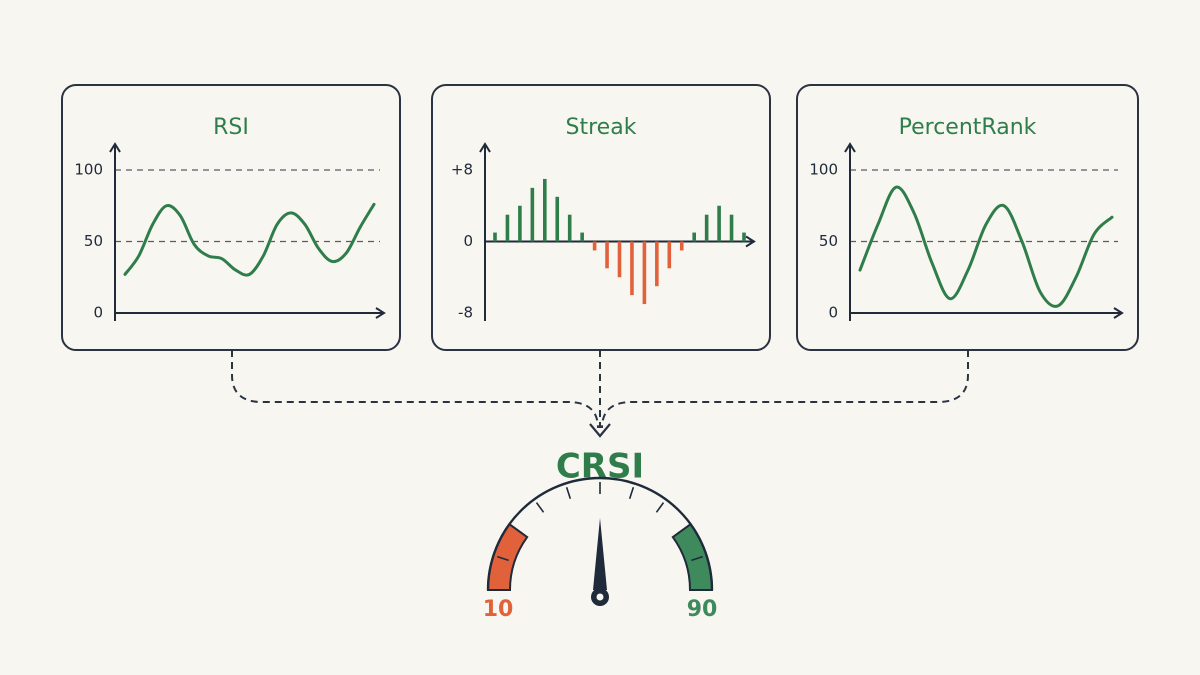 The height and width of the screenshot is (675, 1200). What do you see at coordinates (465, 313) in the screenshot?
I see `y-tick-label: -8` at bounding box center [465, 313].